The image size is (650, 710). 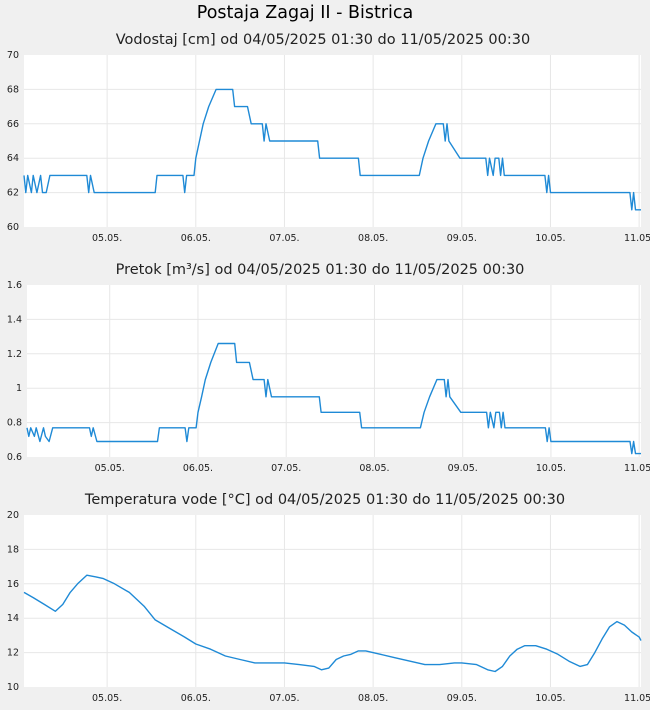 What do you see at coordinates (19, 388) in the screenshot?
I see `y-tick-label: 1` at bounding box center [19, 388].